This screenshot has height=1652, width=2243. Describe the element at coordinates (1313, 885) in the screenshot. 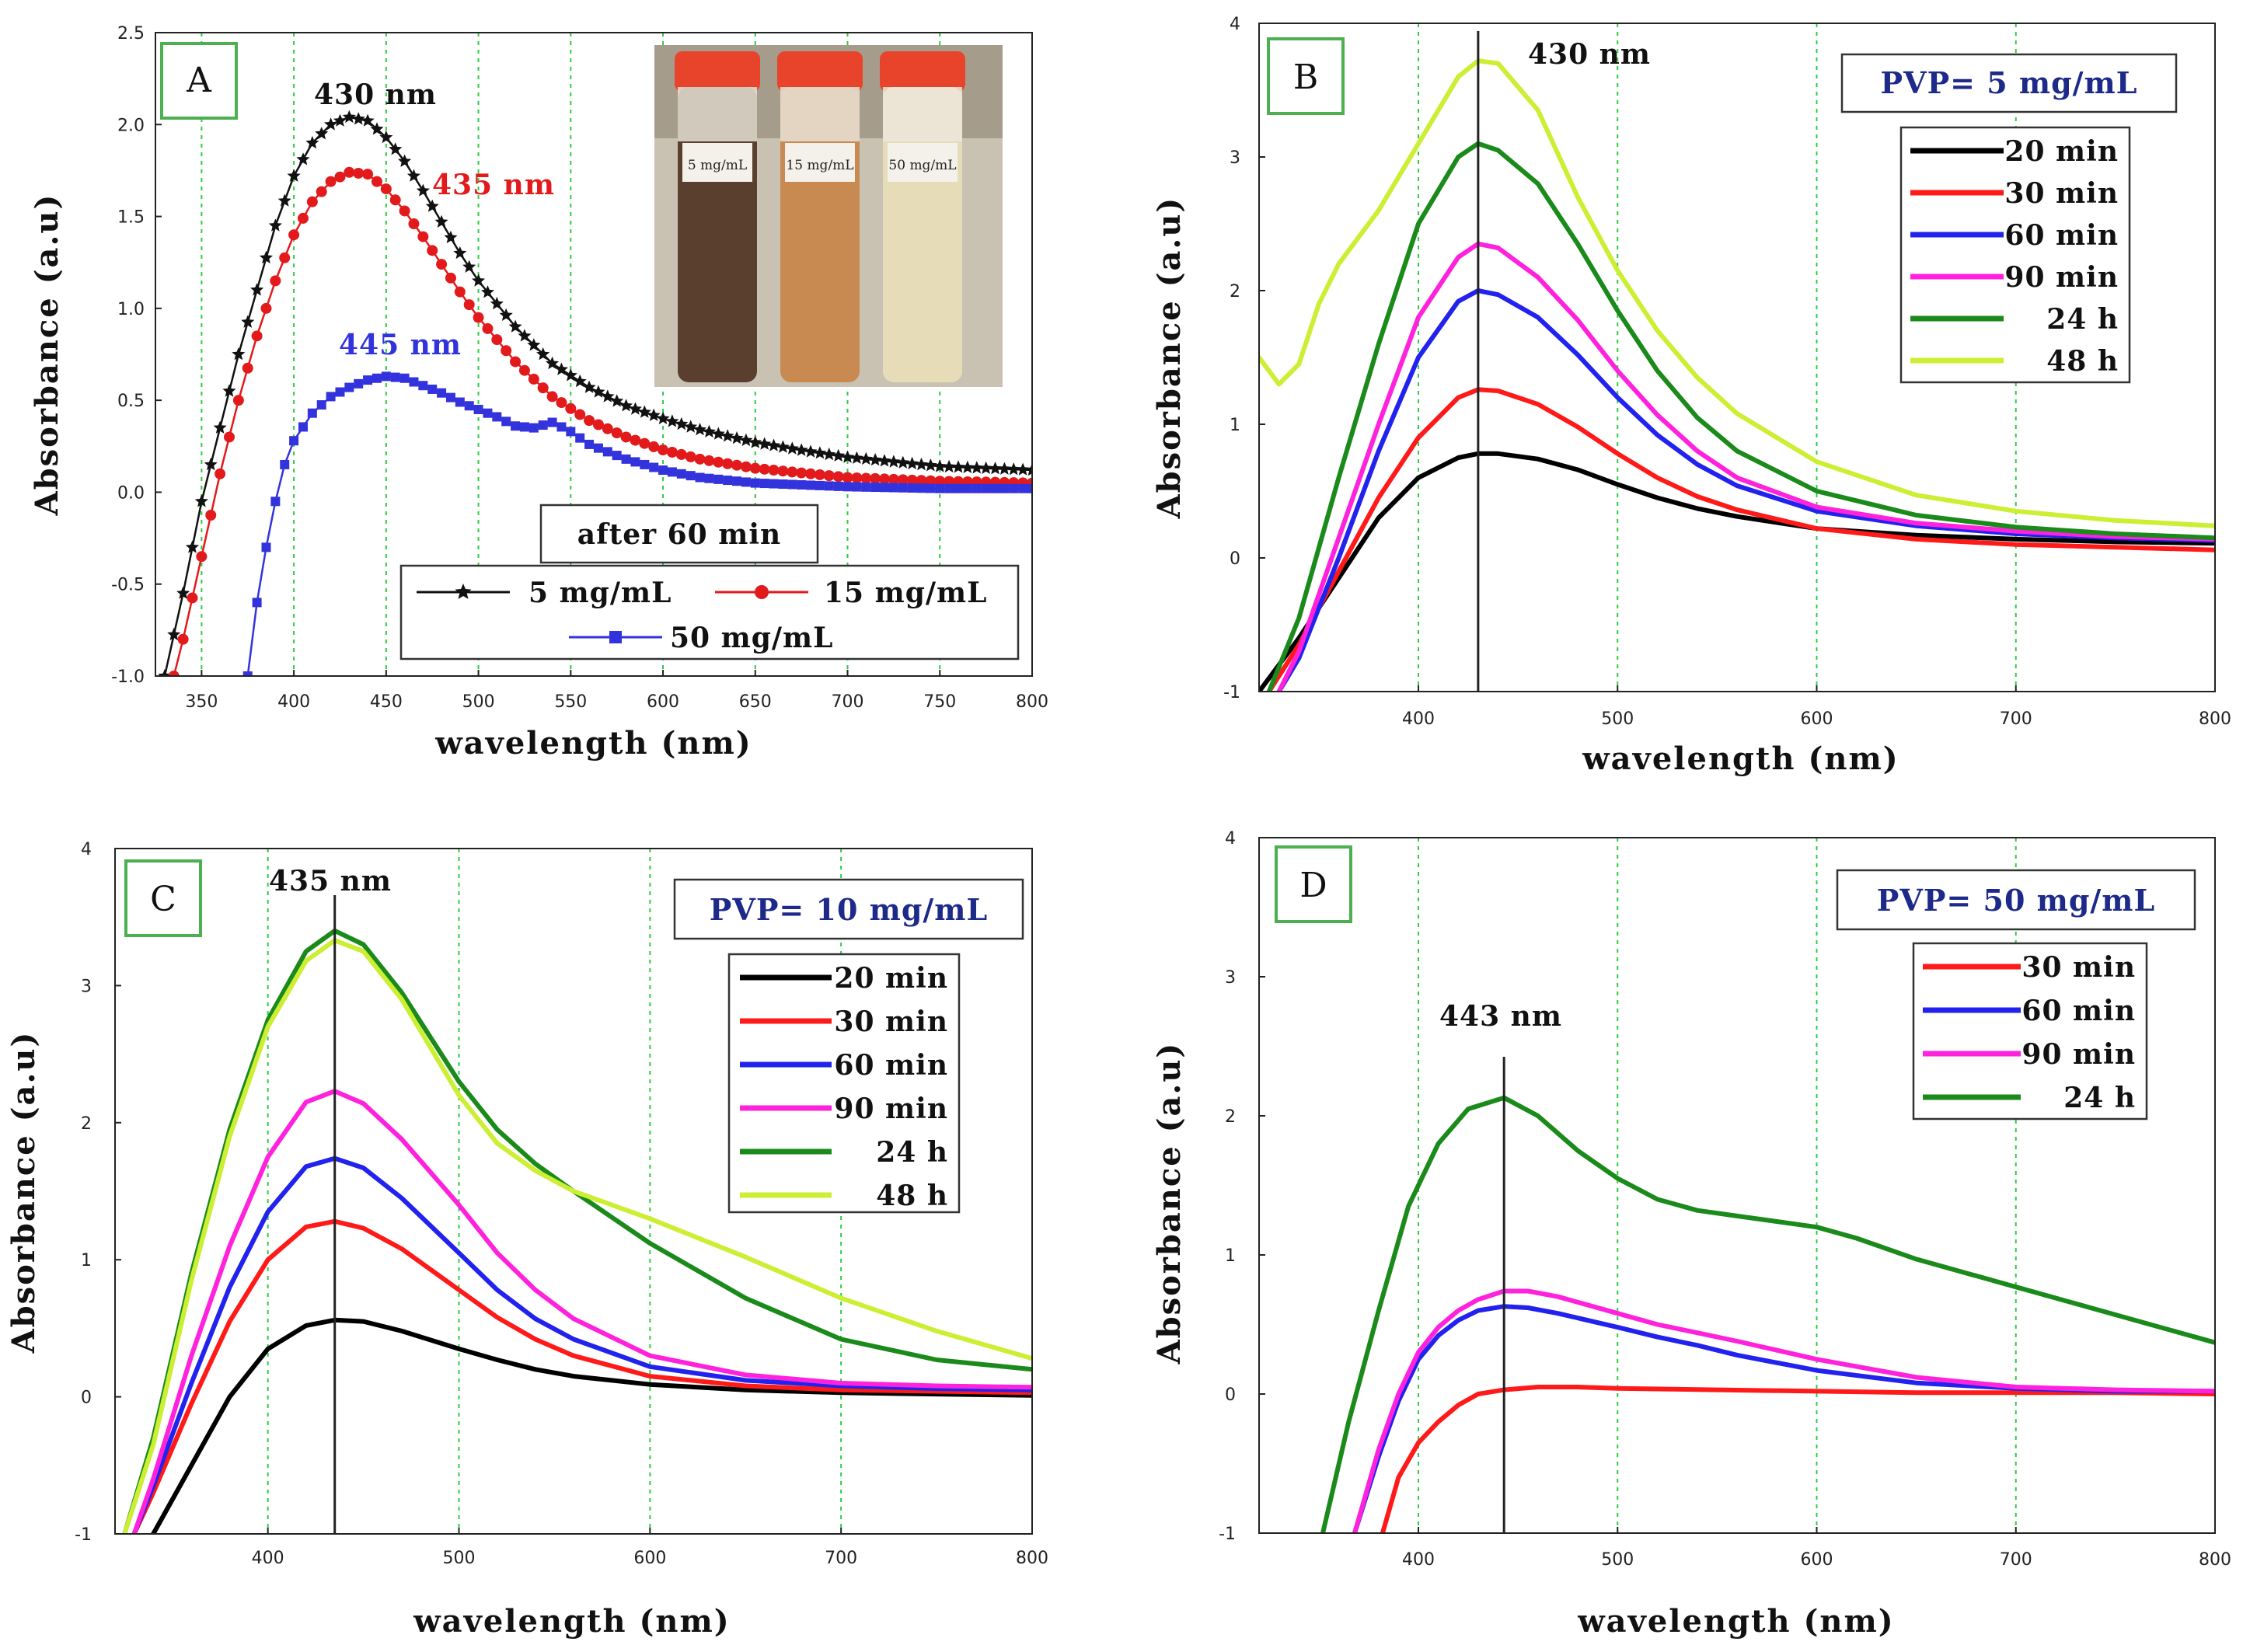

I see `svg-text: D` at that location.